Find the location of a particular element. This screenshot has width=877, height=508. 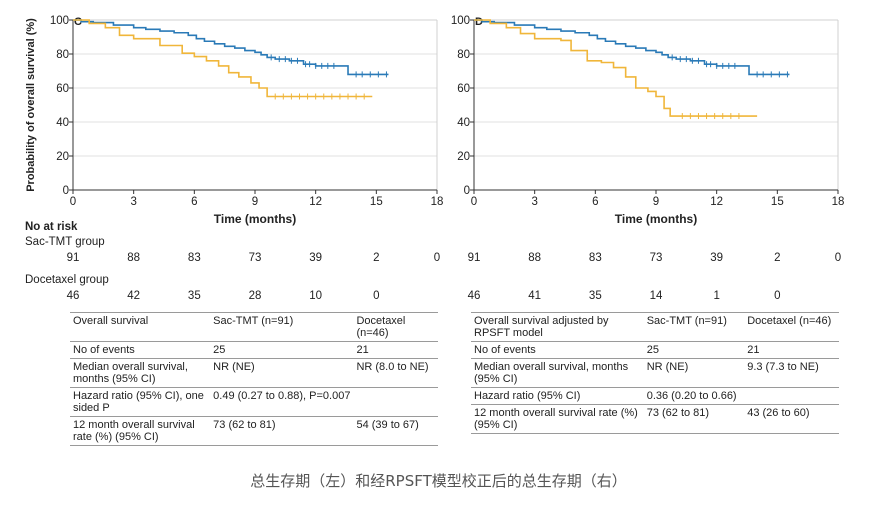

risk-count: 2 is located at coordinates (777, 258).